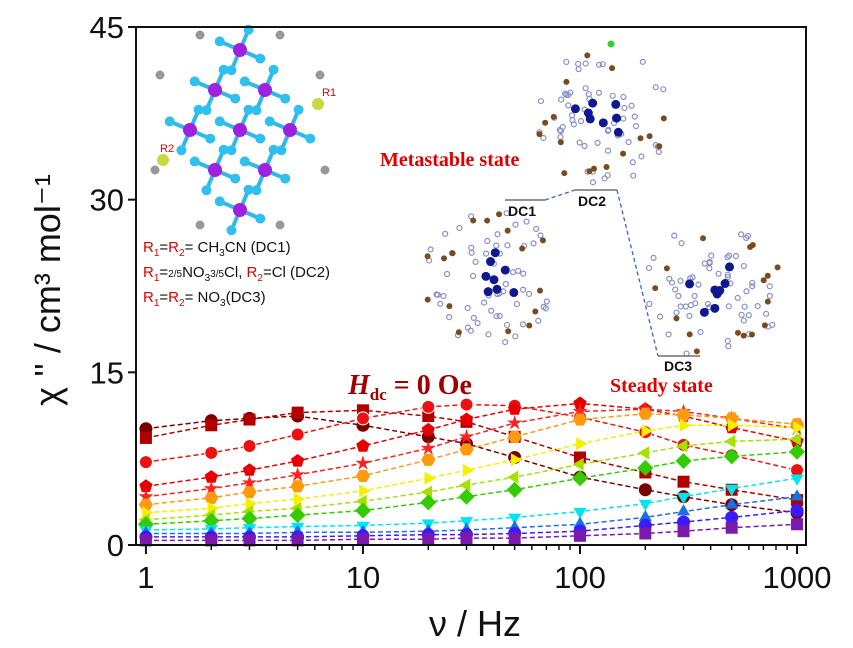 The width and height of the screenshot is (853, 648). What do you see at coordinates (450, 160) in the screenshot?
I see `metastable-state-label: Metastable state` at bounding box center [450, 160].